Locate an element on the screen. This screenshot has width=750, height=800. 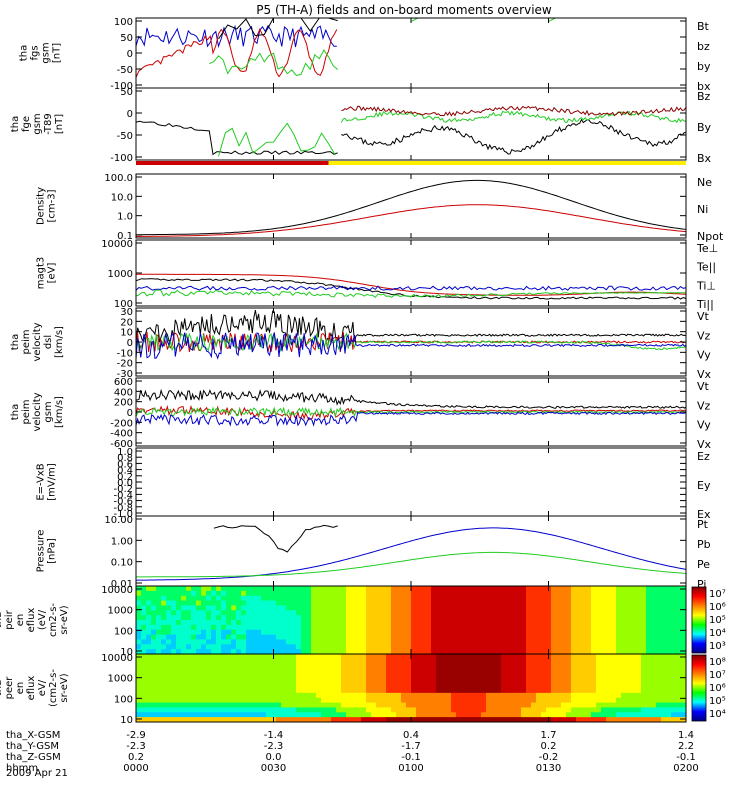
y-axis-label: magt3[eV] is located at coordinates (47, 273).